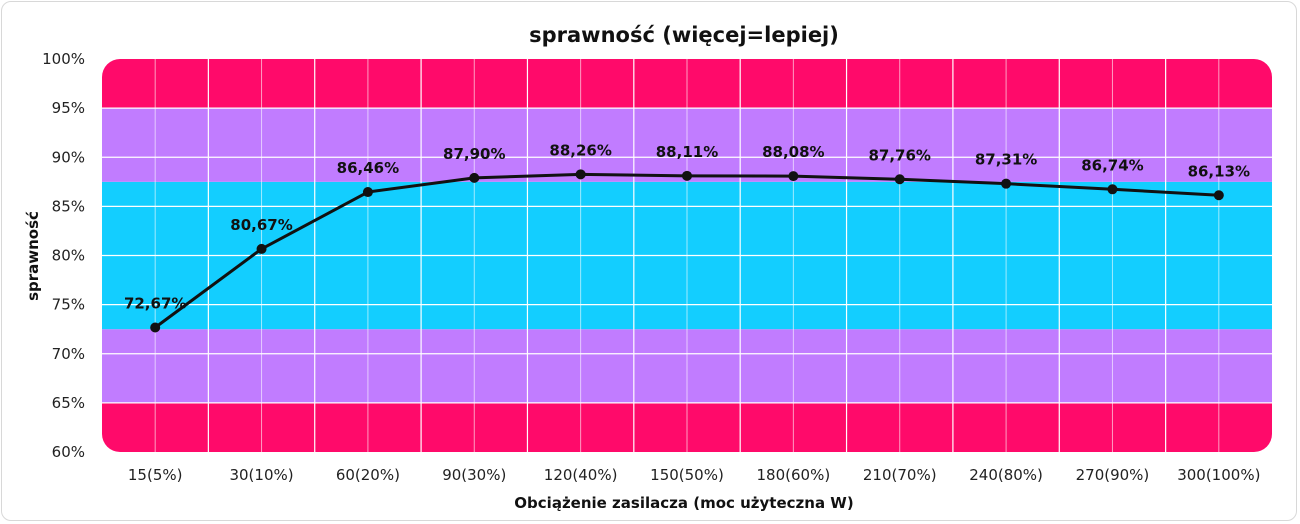  What do you see at coordinates (684, 35) in the screenshot?
I see `chart-title: sprawność (więcej=lepiej)` at bounding box center [684, 35].